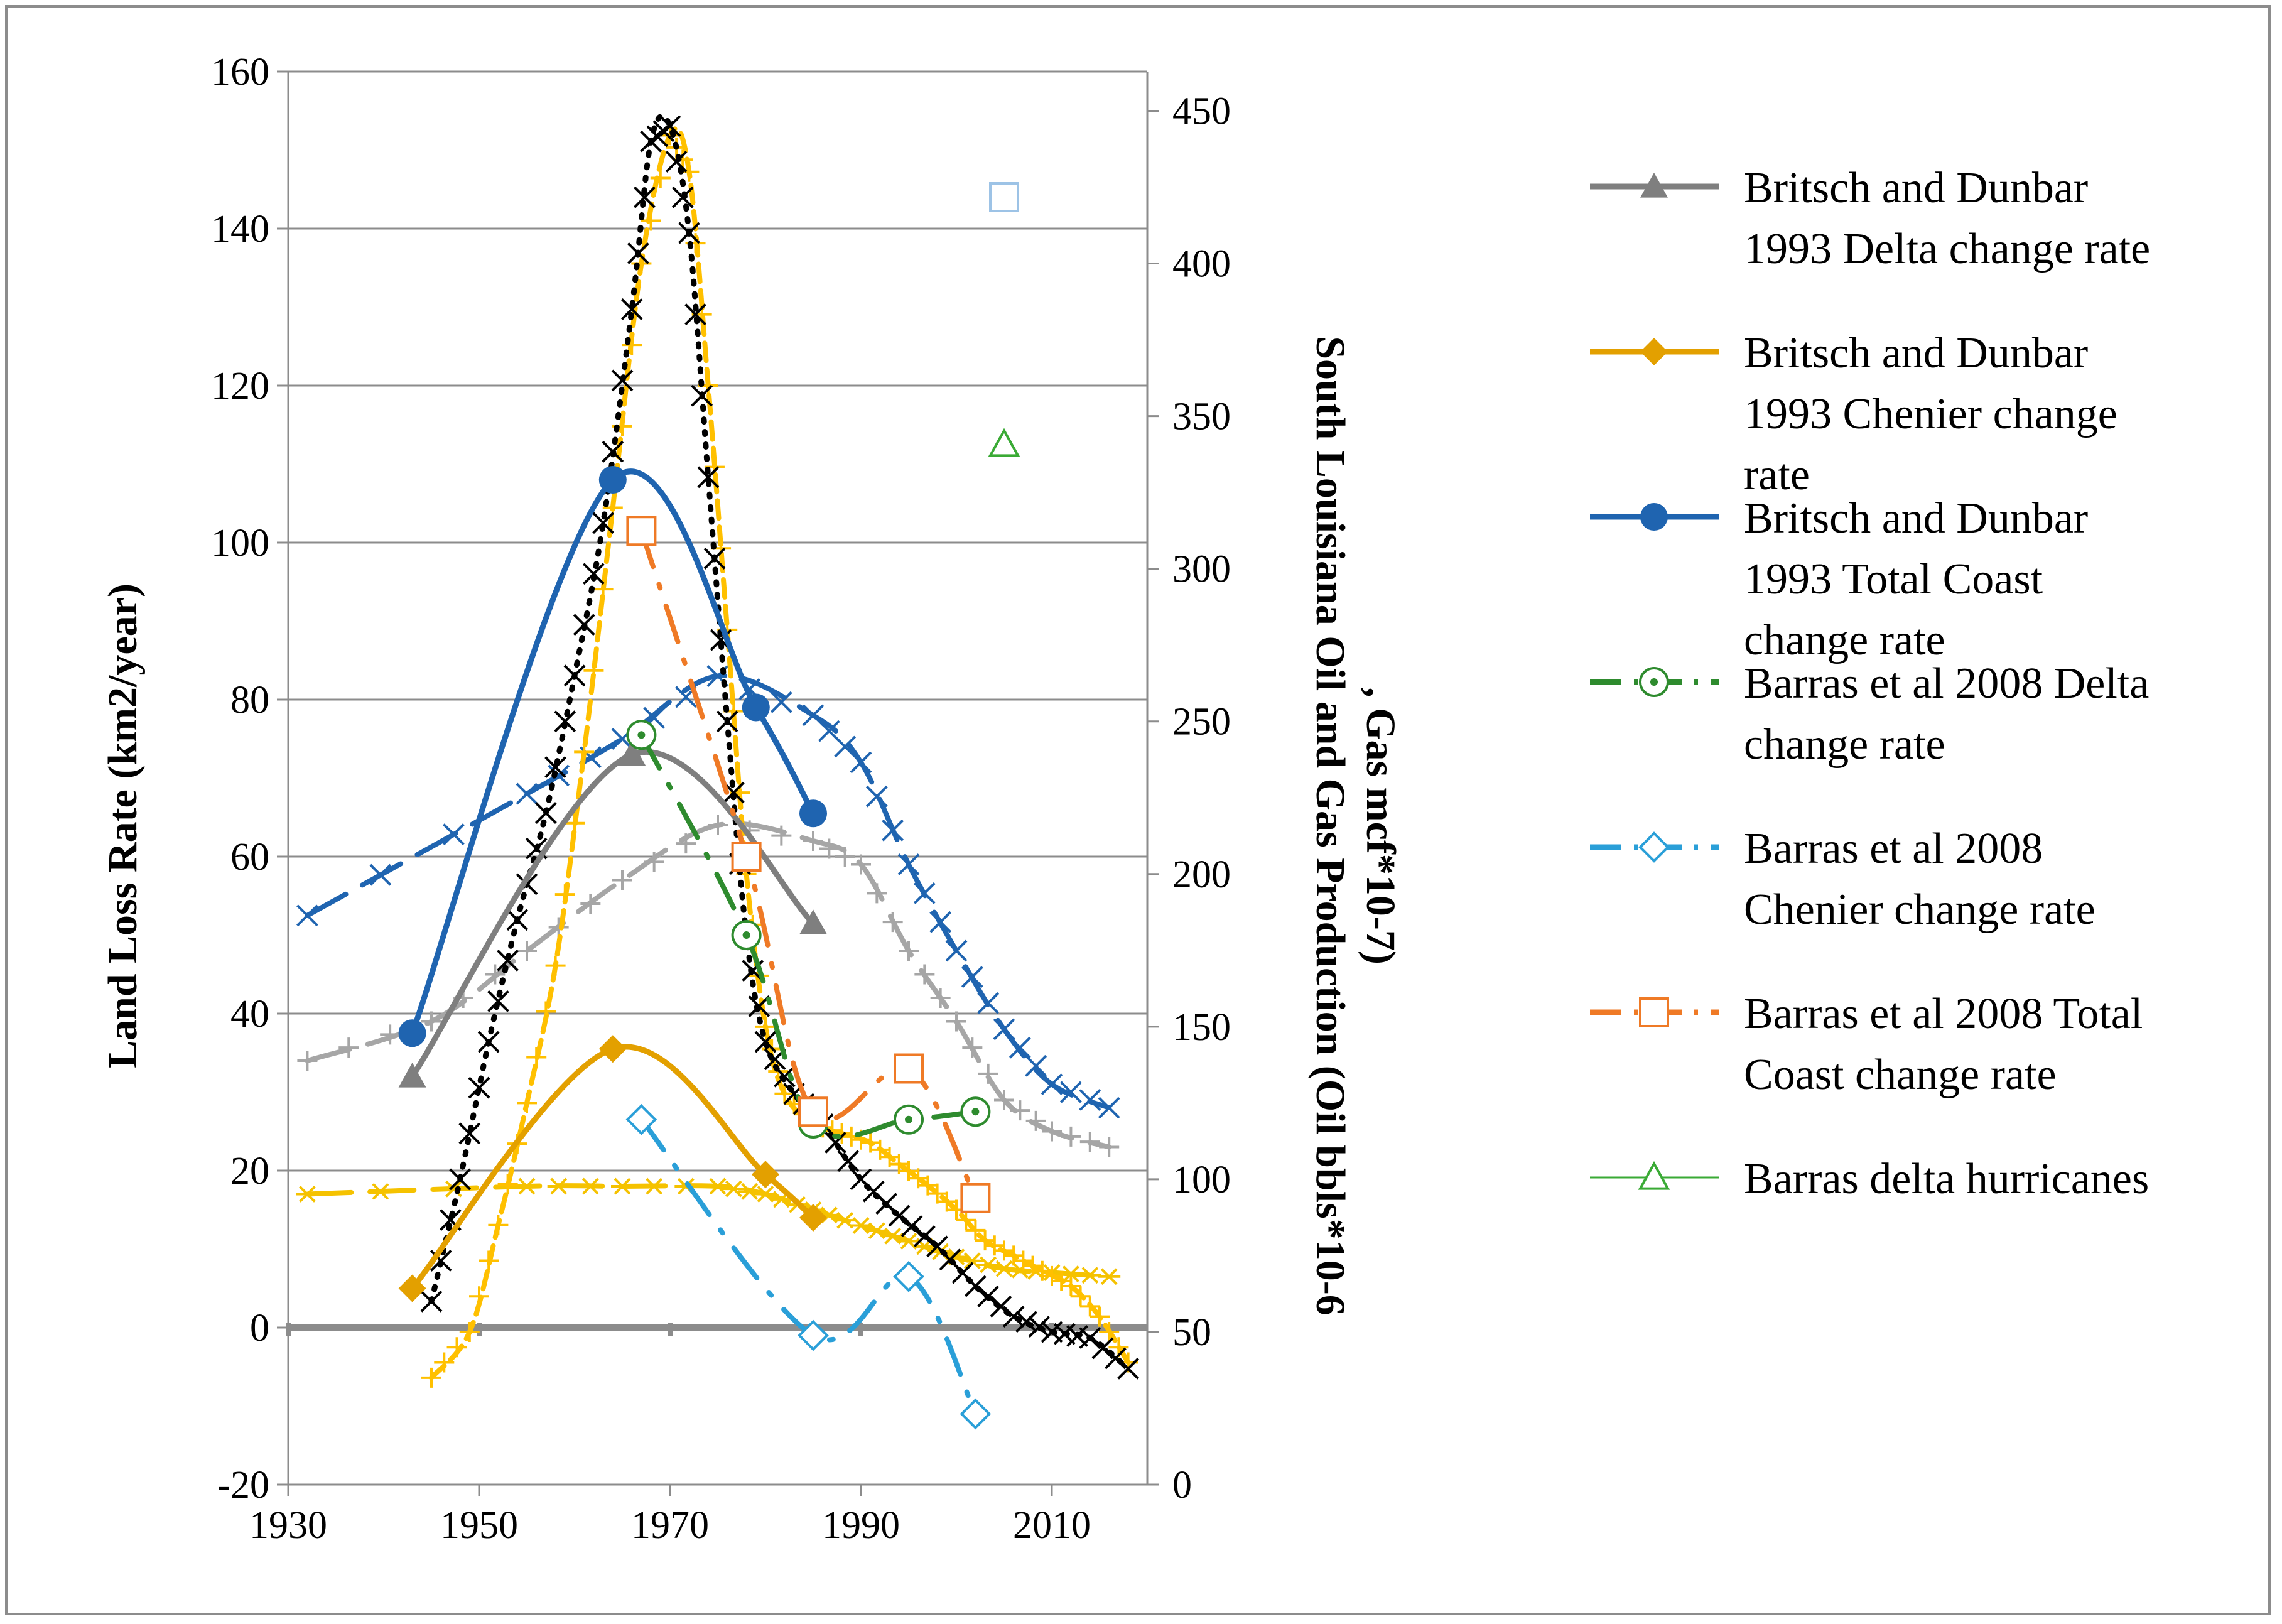 This screenshot has width=2282, height=1624. Describe the element at coordinates (1869, 714) in the screenshot. I see `legend-item: Barras et al 2008 Delta change rate` at that location.